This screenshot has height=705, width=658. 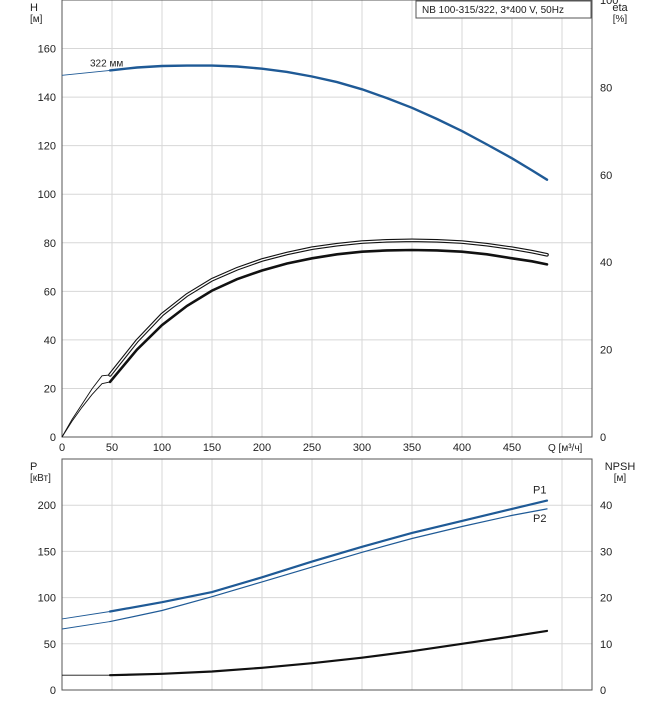 What do you see at coordinates (47, 147) in the screenshot?
I see `y-left-tick-label: 120` at bounding box center [47, 147].